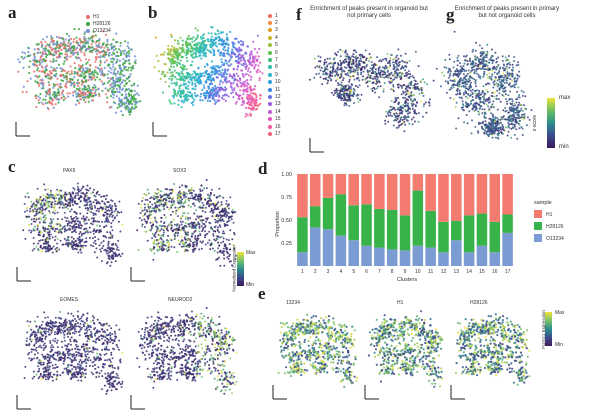 The width and height of the screenshot is (597, 415). What do you see at coordinates (12, 166) in the screenshot?
I see `panel-label-c: c` at bounding box center [12, 166].